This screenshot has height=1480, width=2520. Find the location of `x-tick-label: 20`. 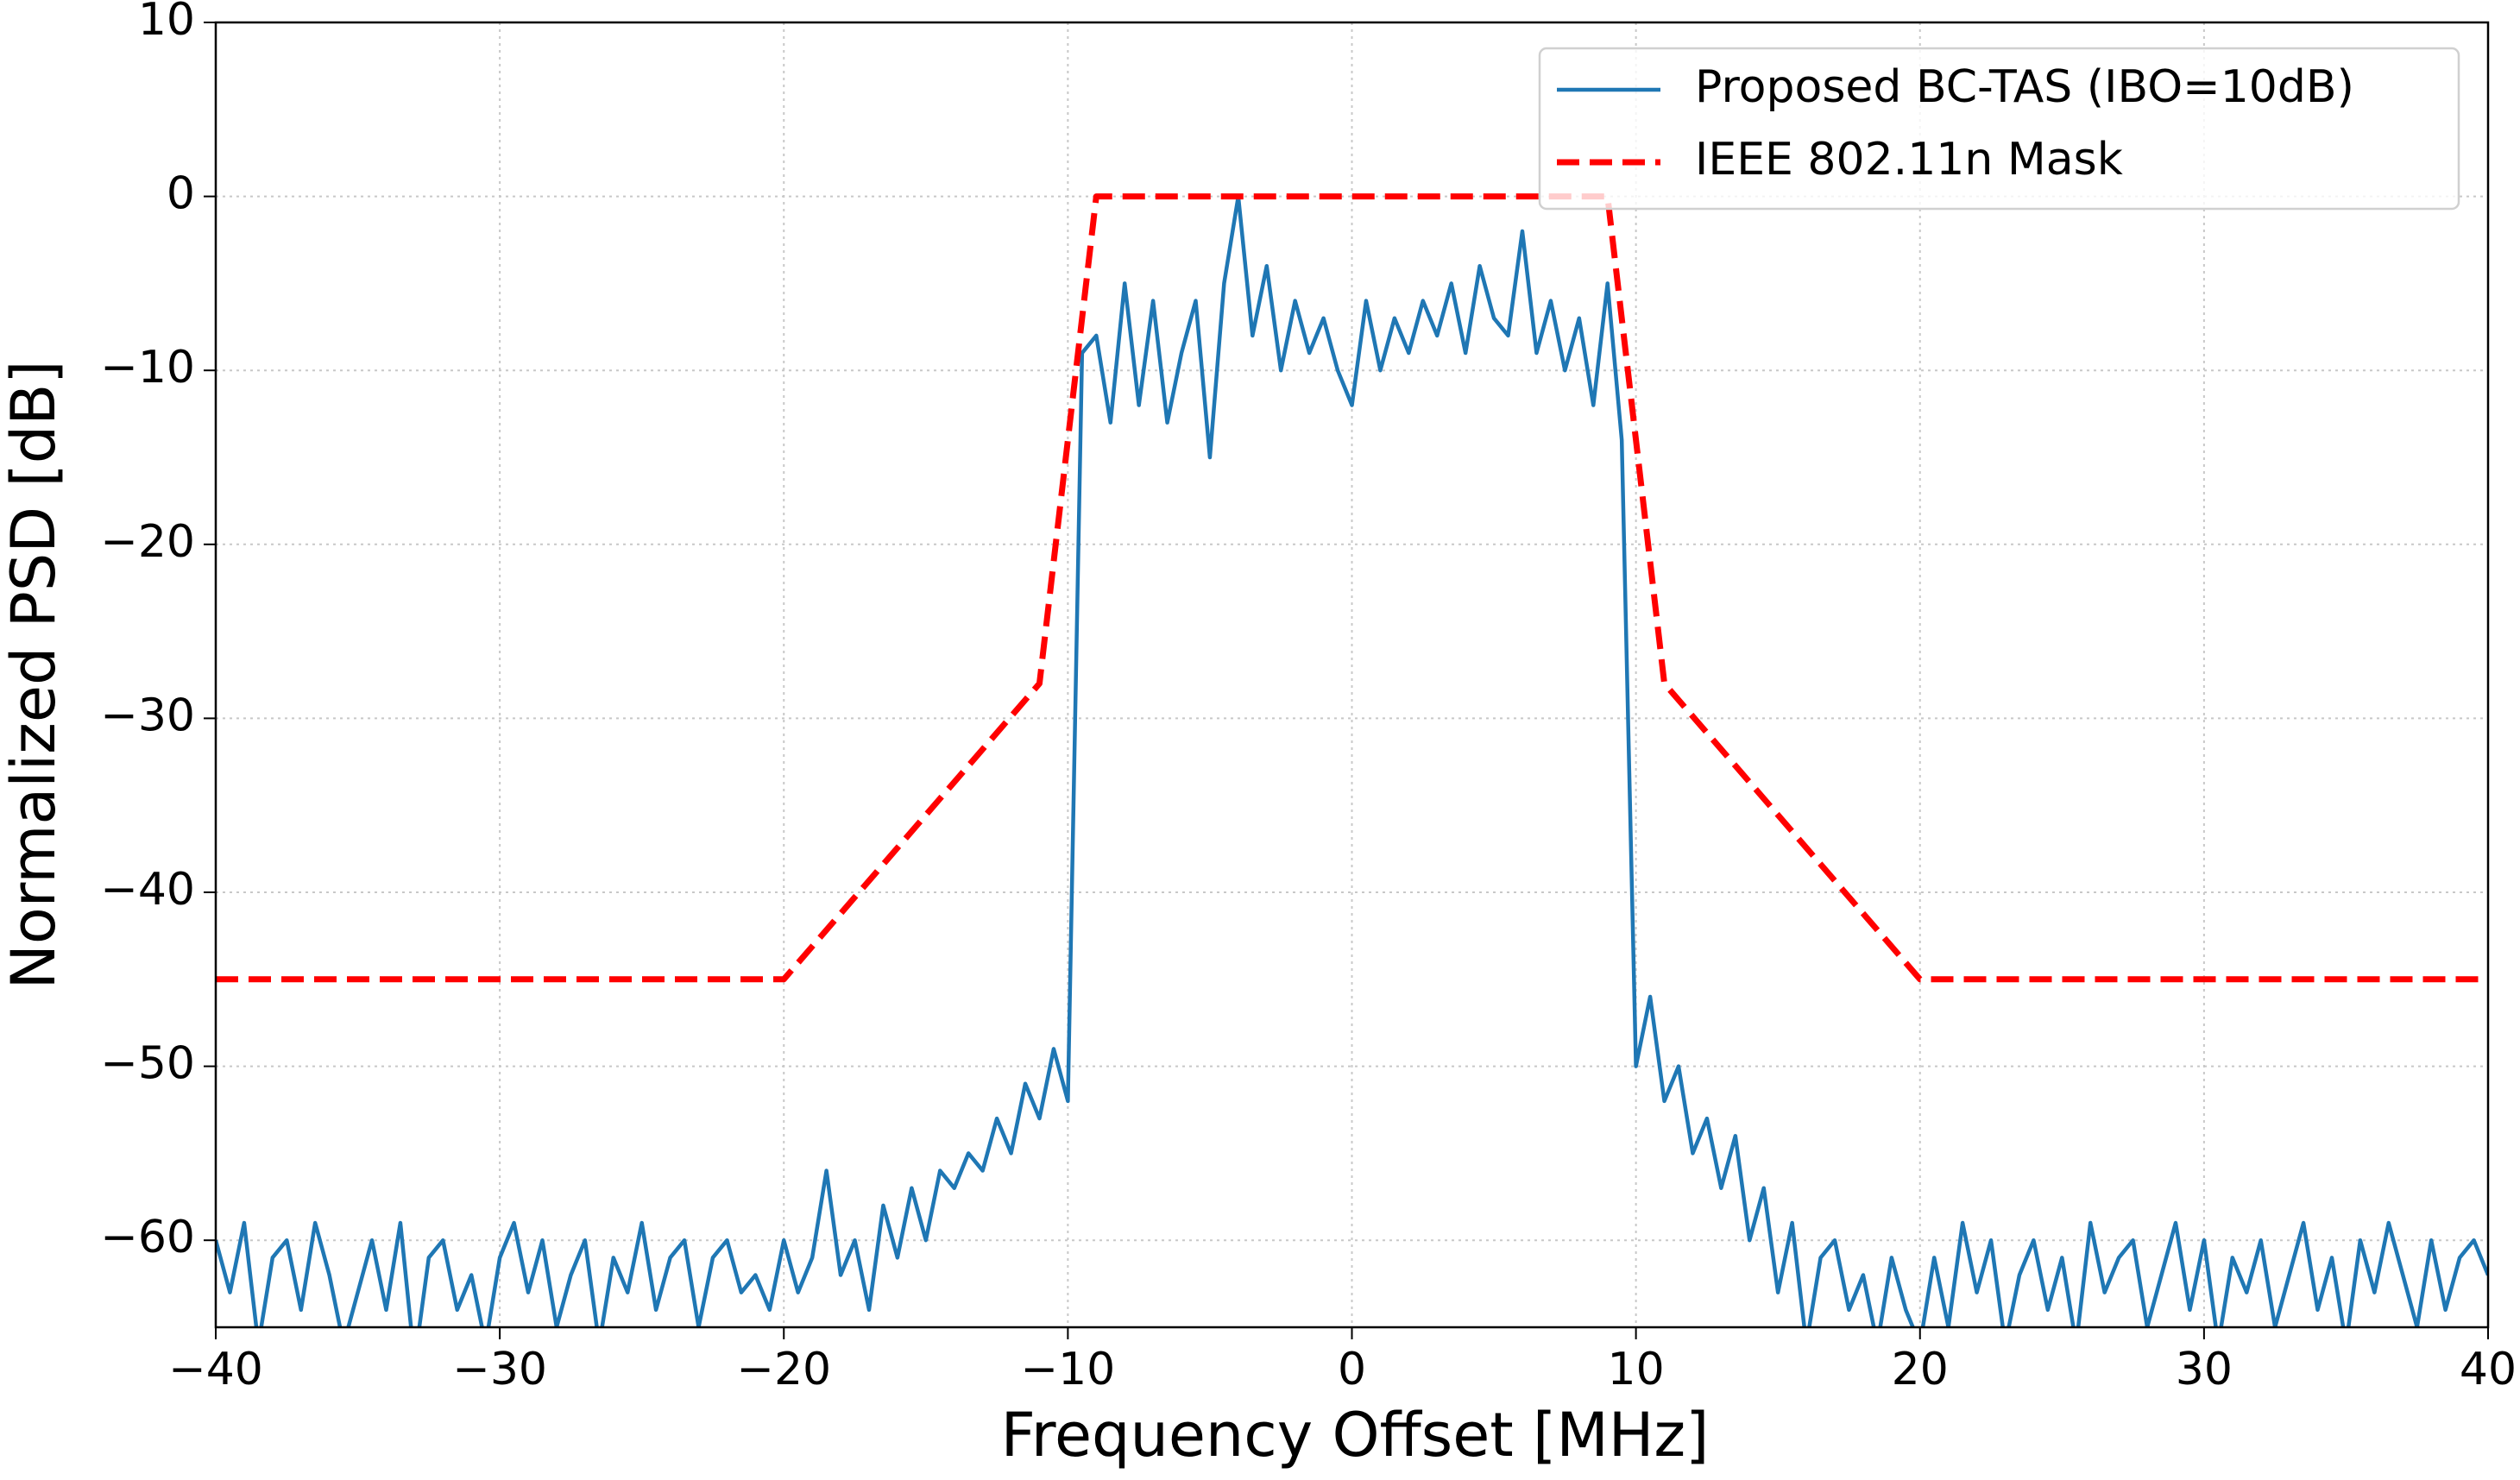

x-tick-label: 20 is located at coordinates (1920, 1369).